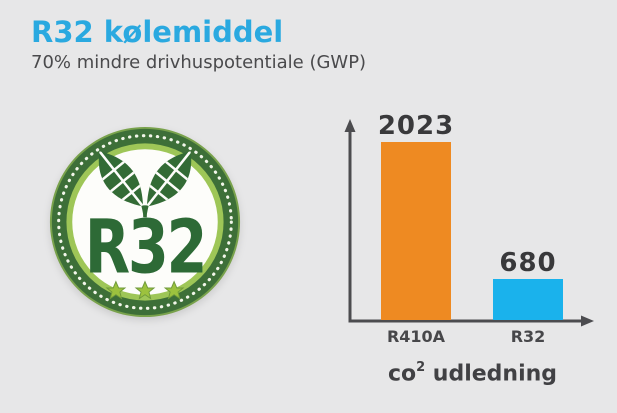  What do you see at coordinates (528, 336) in the screenshot?
I see `bar-label-r32: R32` at bounding box center [528, 336].